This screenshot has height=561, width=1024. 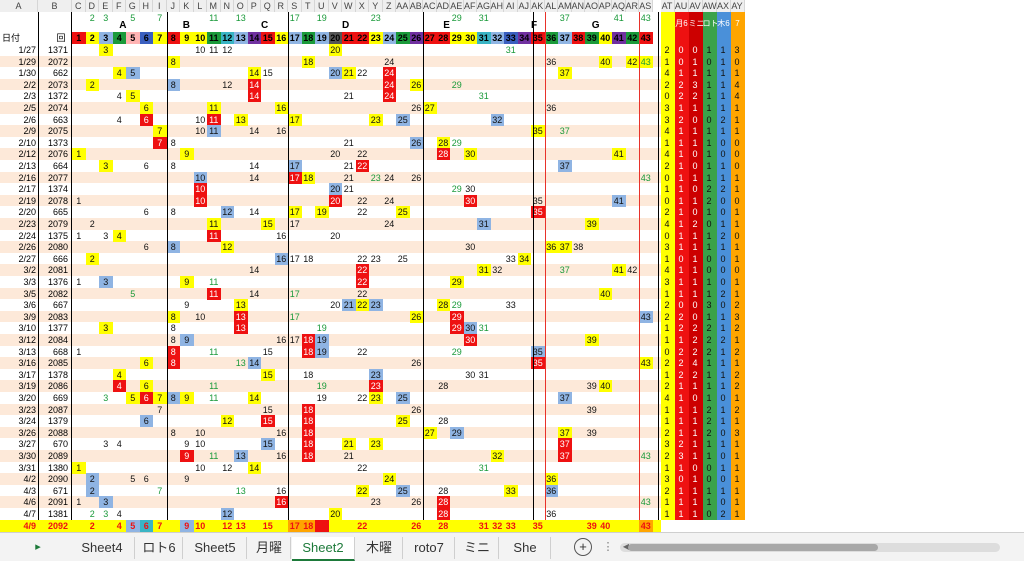 What do you see at coordinates (79, 282) in the screenshot?
I see `number-cell: 1` at bounding box center [79, 282].